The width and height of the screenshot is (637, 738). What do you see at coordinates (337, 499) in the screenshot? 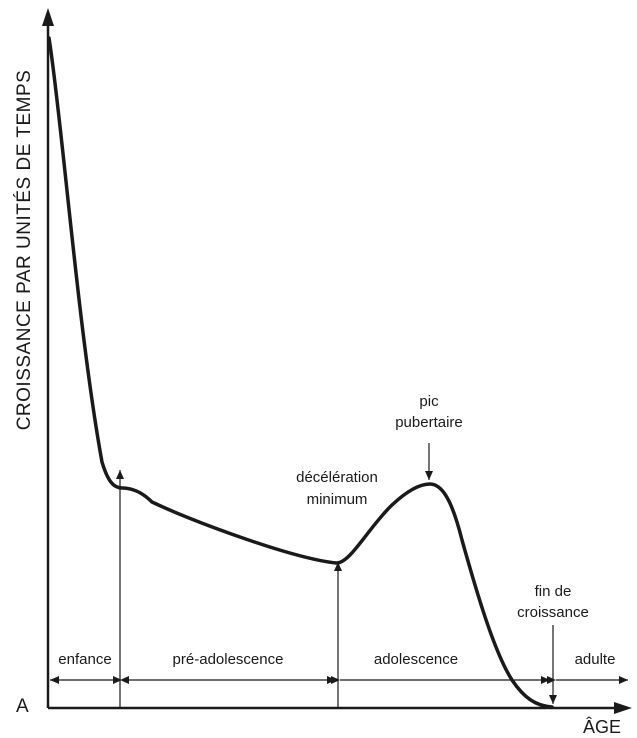
I see `annotation-minimum-line2: minimum` at bounding box center [337, 499].